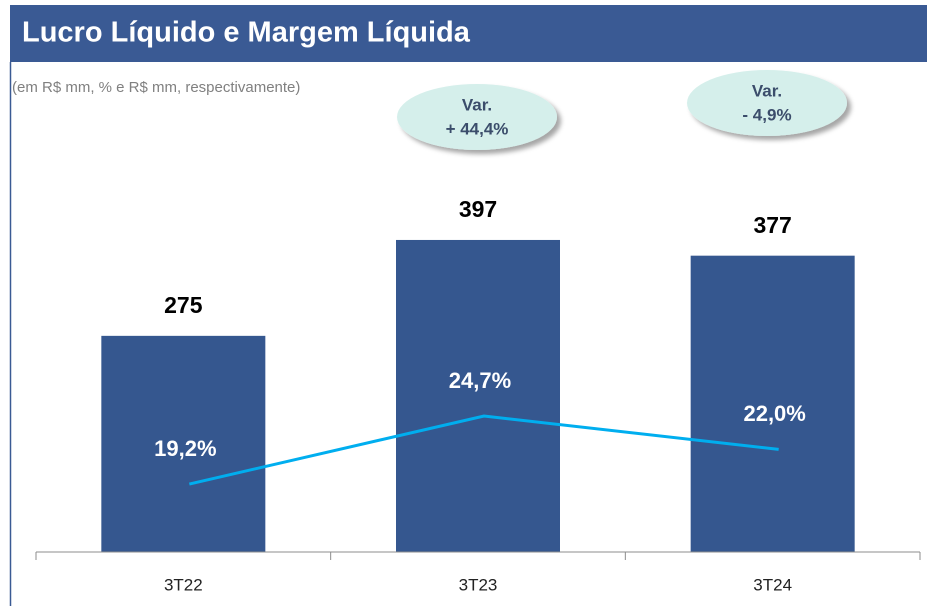 The height and width of the screenshot is (606, 927). Describe the element at coordinates (478, 584) in the screenshot. I see `x-tick-label: 3T23` at that location.